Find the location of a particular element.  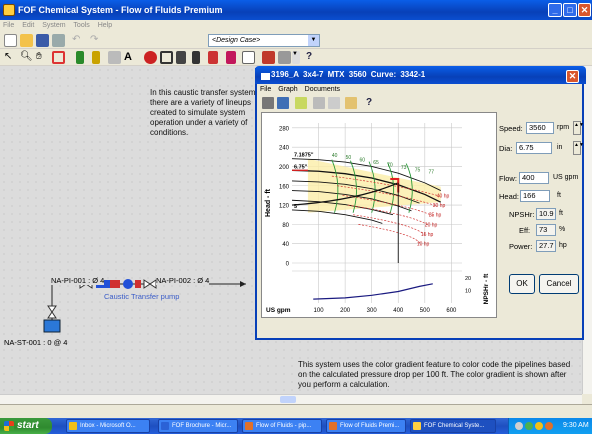

efficiency-label: 75 is located at coordinates (418, 170).